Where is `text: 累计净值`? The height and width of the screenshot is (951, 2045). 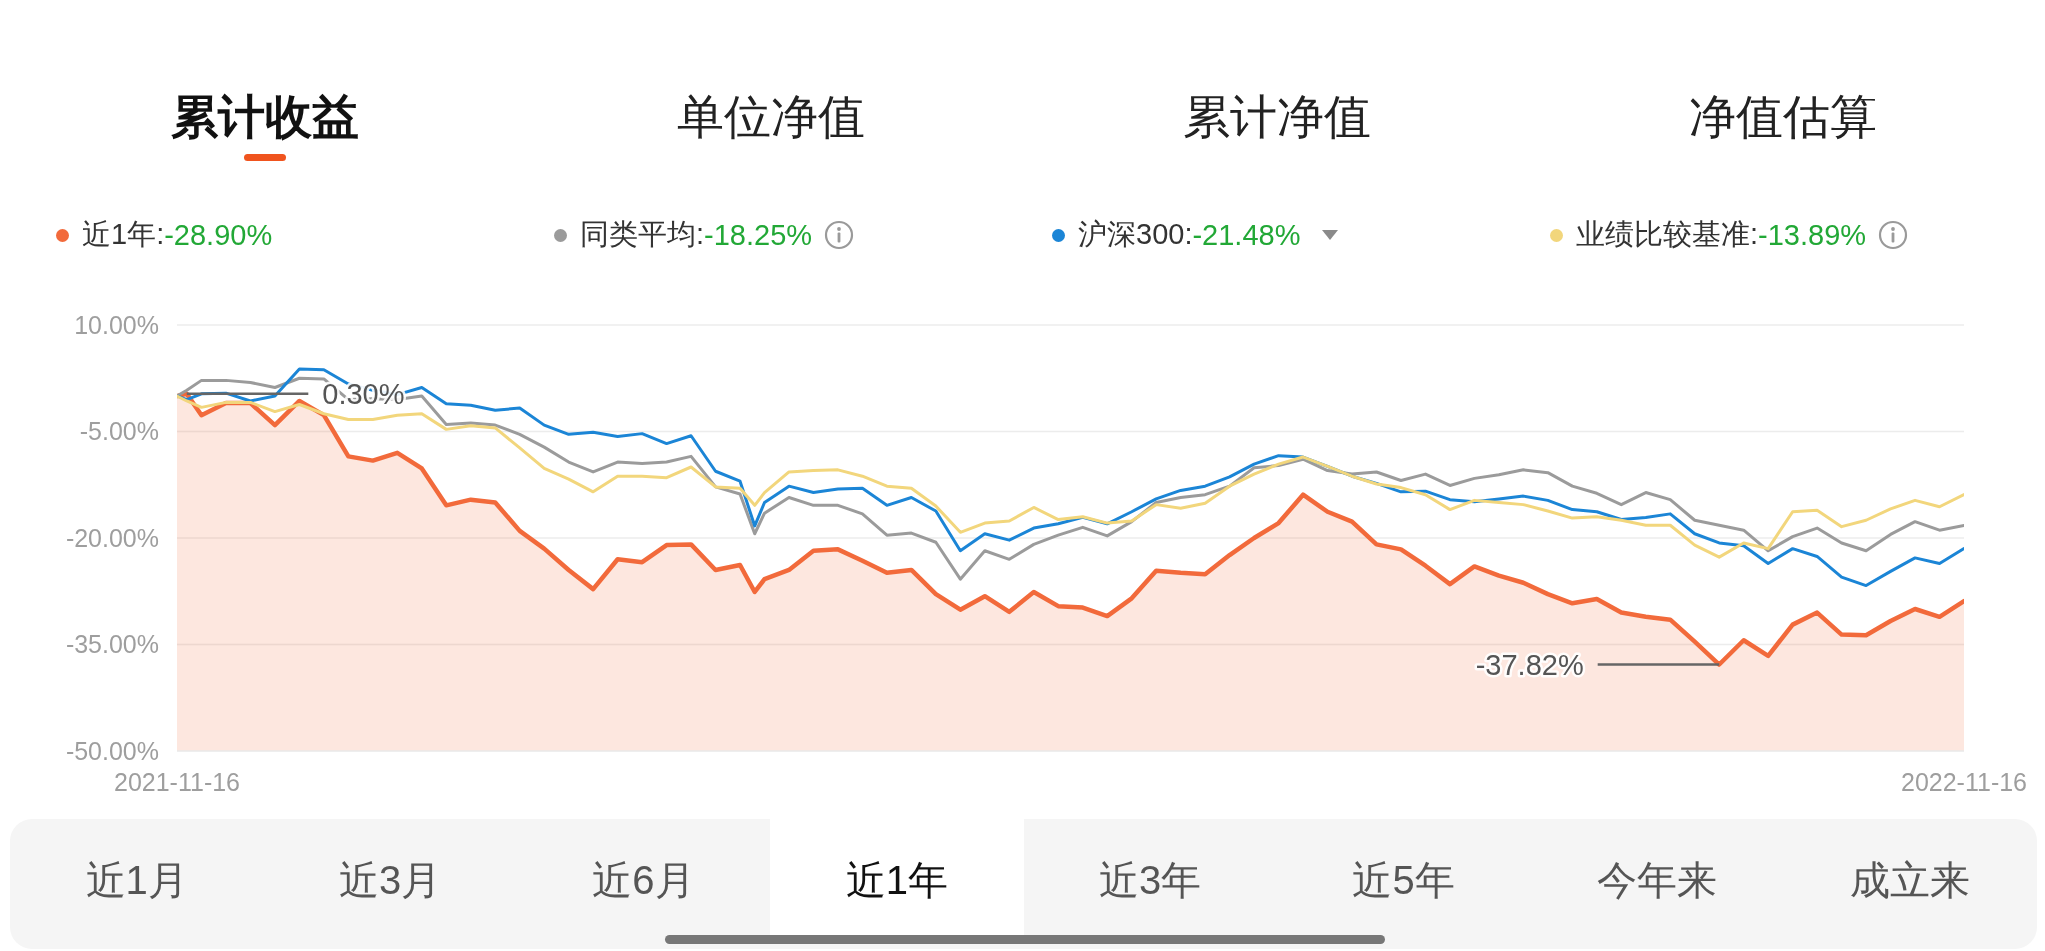
text: 累计净值 is located at coordinates (1277, 117).